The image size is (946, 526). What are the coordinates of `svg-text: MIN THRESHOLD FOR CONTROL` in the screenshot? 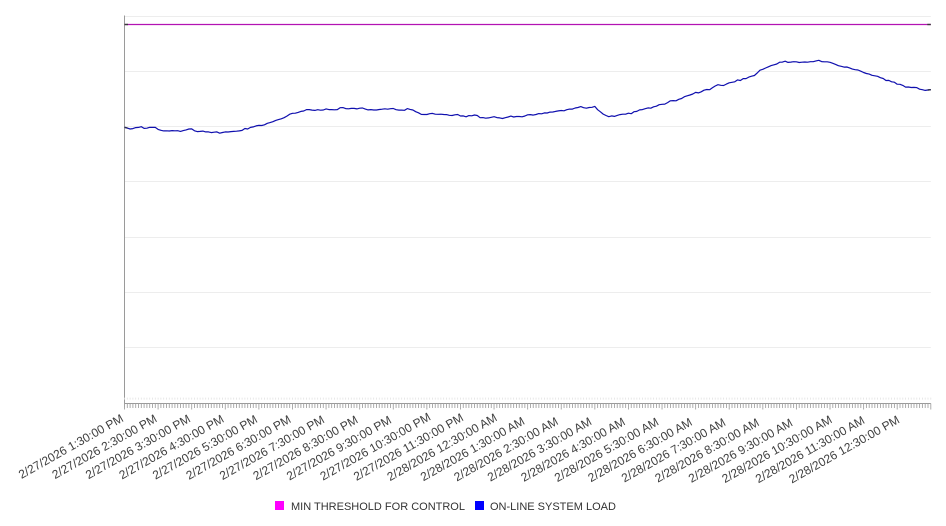 It's located at (378, 507).